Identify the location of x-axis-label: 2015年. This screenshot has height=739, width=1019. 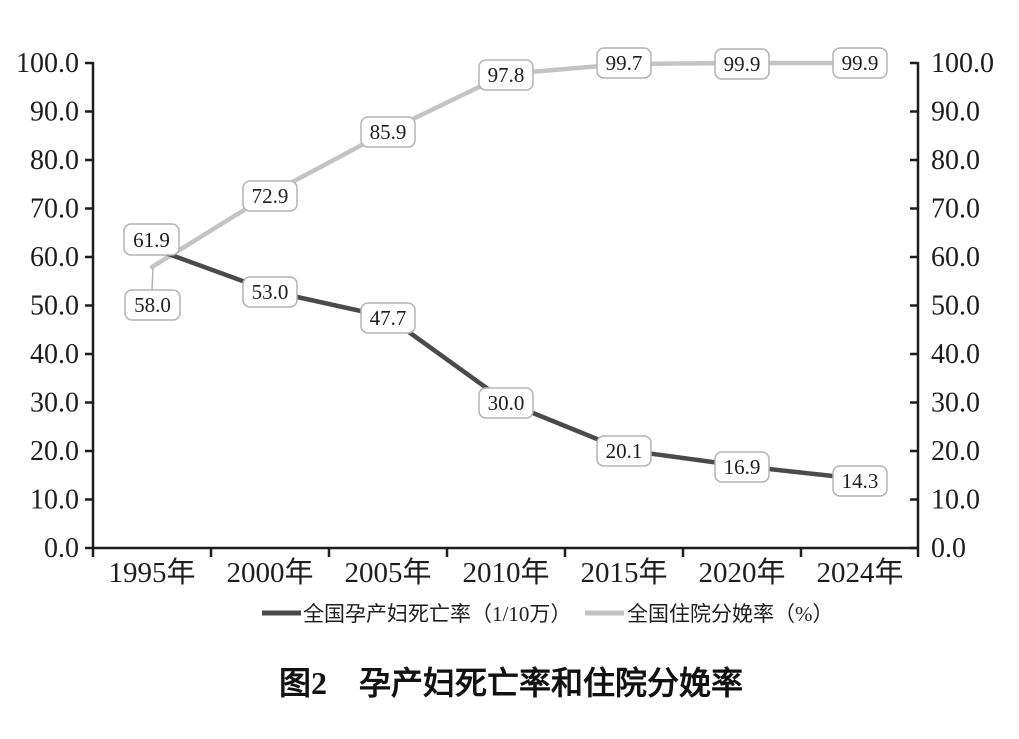
(623, 572).